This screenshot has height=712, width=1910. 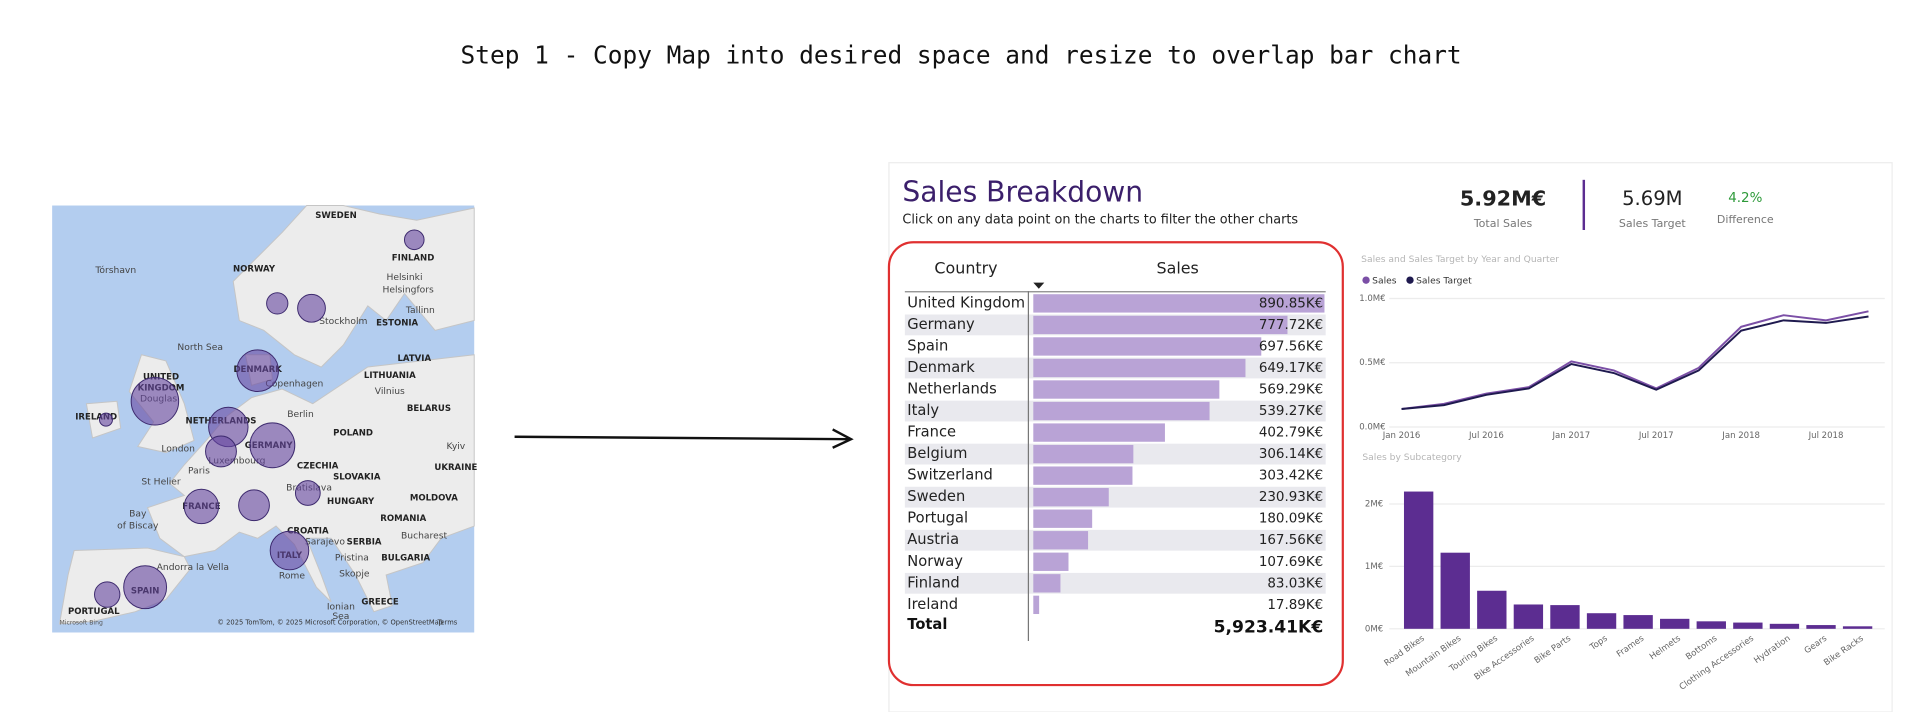 What do you see at coordinates (1372, 299) in the screenshot?
I see `y-tick-label: 1.0M€` at bounding box center [1372, 299].